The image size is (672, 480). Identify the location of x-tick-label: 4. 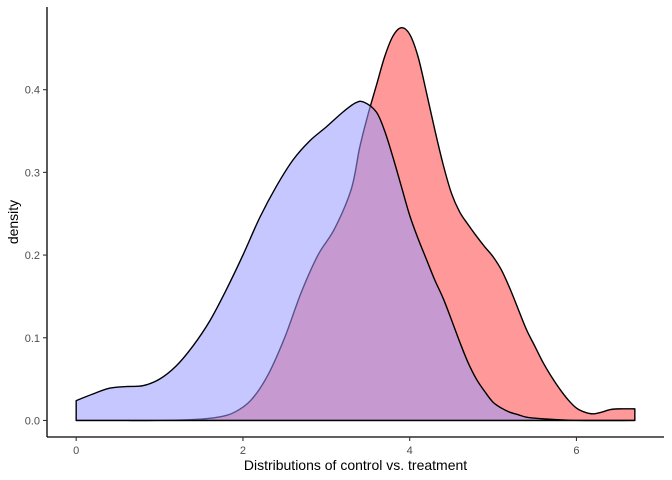
(410, 451).